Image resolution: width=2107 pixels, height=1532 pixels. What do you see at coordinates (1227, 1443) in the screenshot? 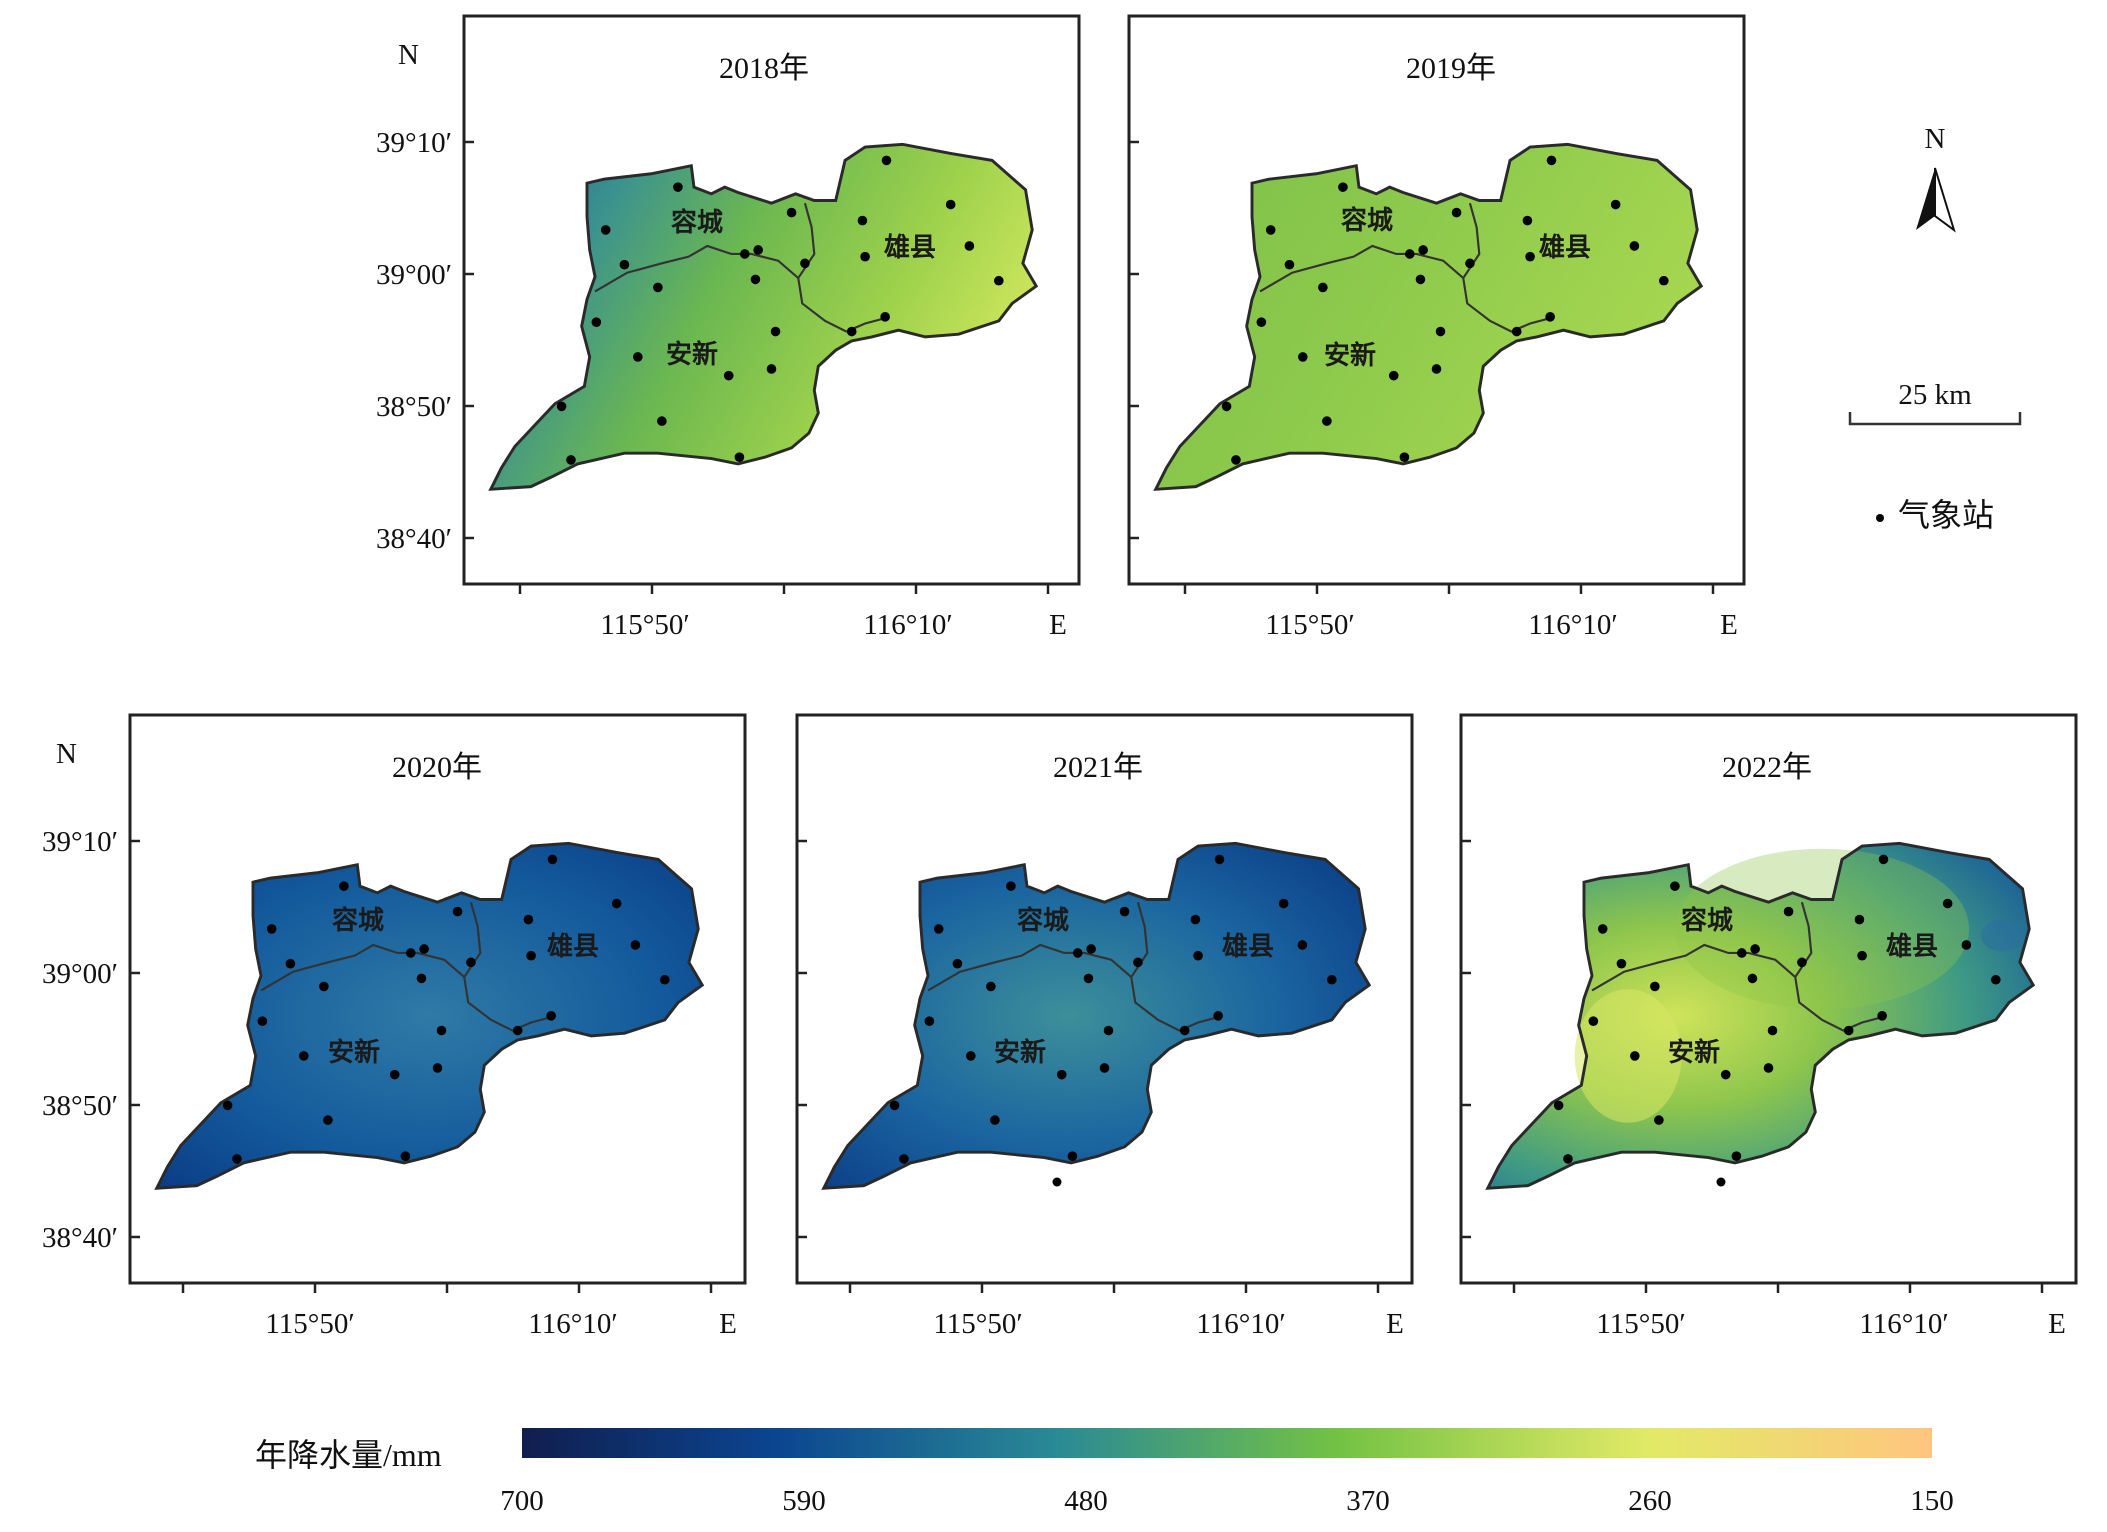
I see `colorbar-gradient` at bounding box center [1227, 1443].